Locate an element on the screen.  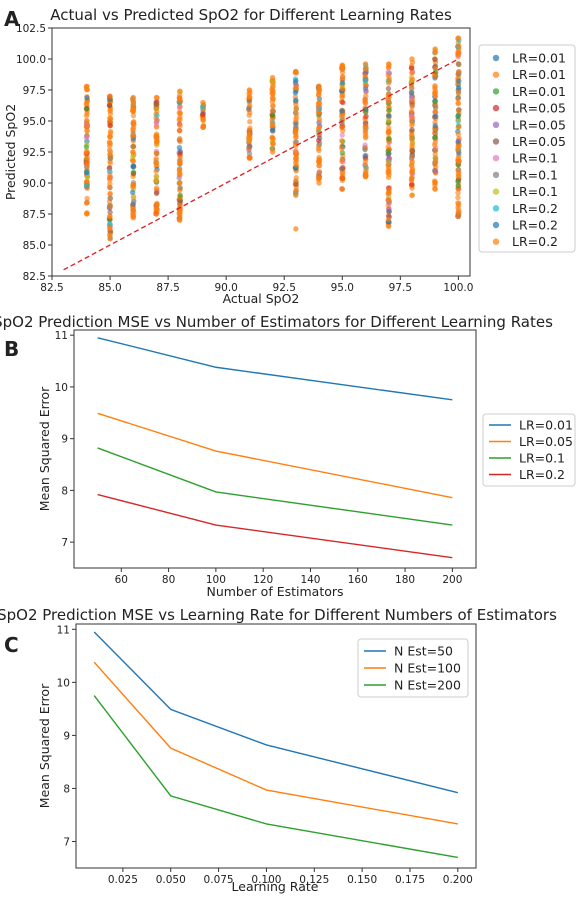
panel-a-ytick-label: 87.5 is located at coordinates (34, 215).